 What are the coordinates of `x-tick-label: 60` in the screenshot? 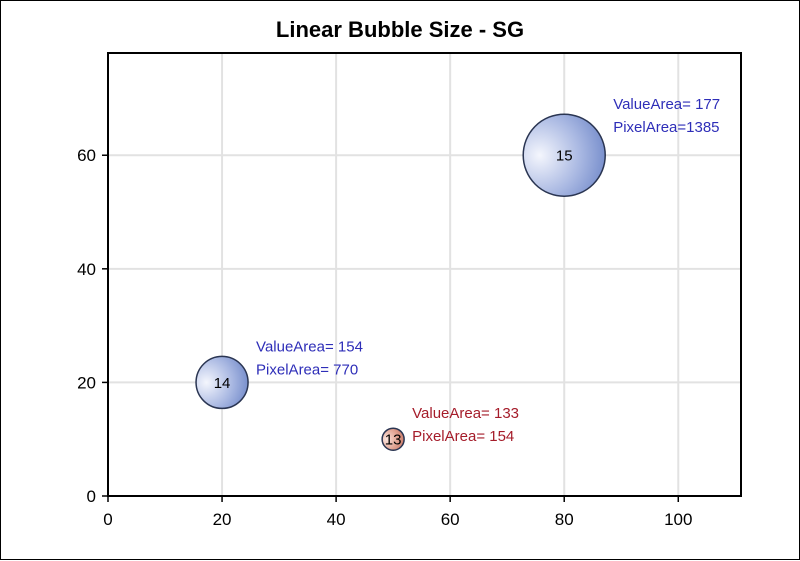 It's located at (450, 519).